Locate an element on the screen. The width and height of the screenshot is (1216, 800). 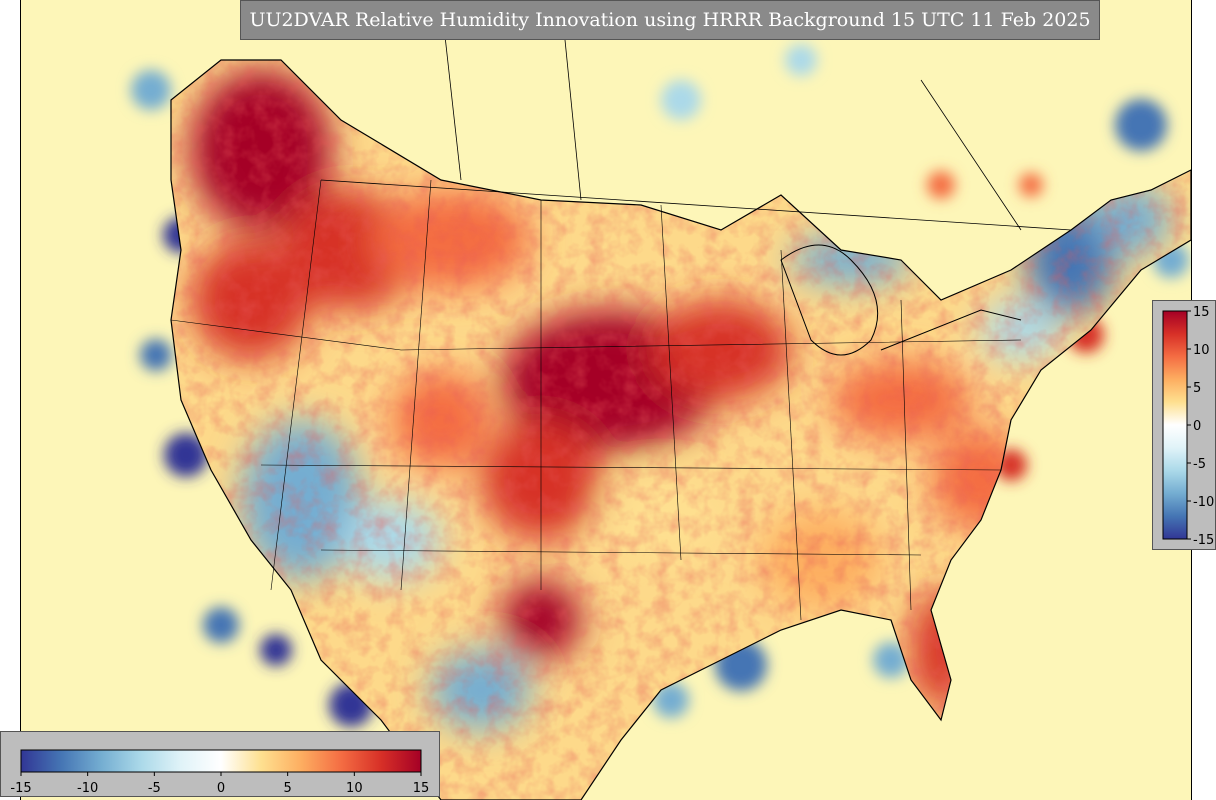
horizontal-colorbar-tick-label: 5 is located at coordinates (288, 788).